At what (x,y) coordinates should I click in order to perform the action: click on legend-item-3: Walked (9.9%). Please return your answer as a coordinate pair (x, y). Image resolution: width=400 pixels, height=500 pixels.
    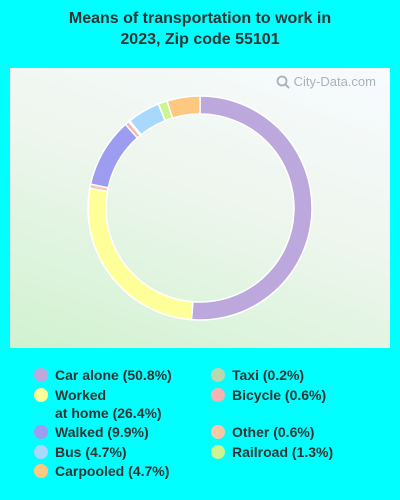
    Looking at the image, I should click on (91, 432).